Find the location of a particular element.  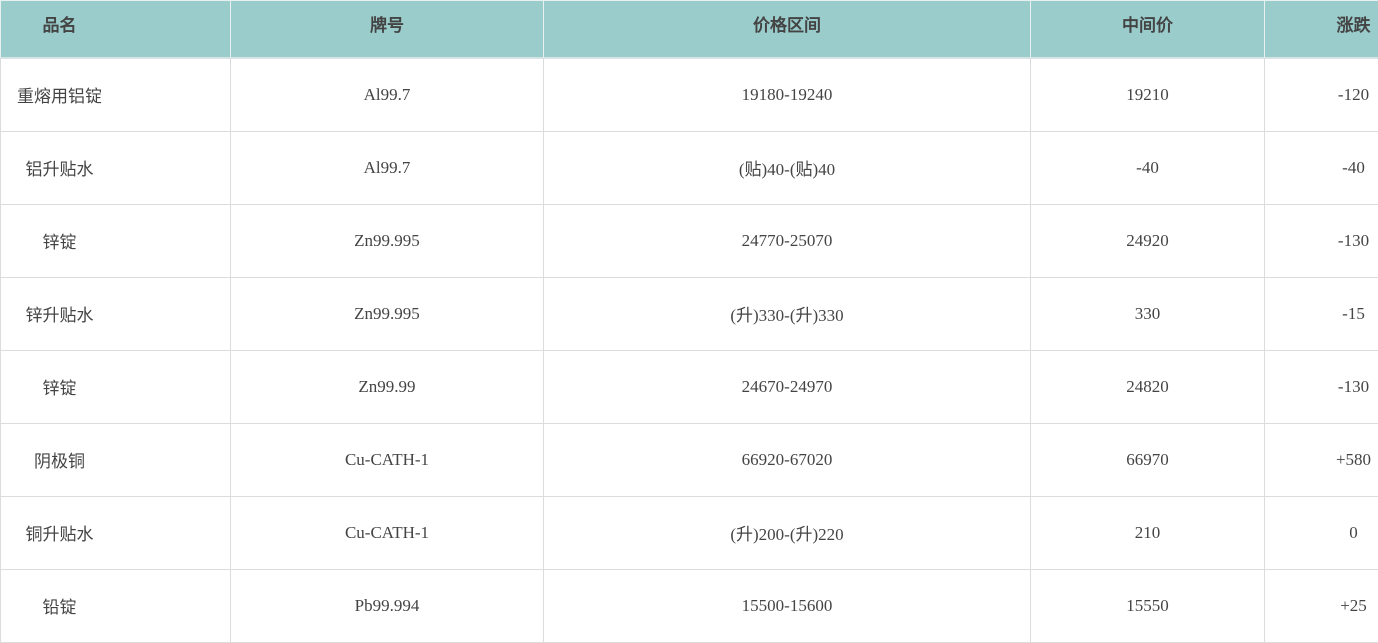

cell-price-range: (升)330-(升)330 is located at coordinates (787, 313).